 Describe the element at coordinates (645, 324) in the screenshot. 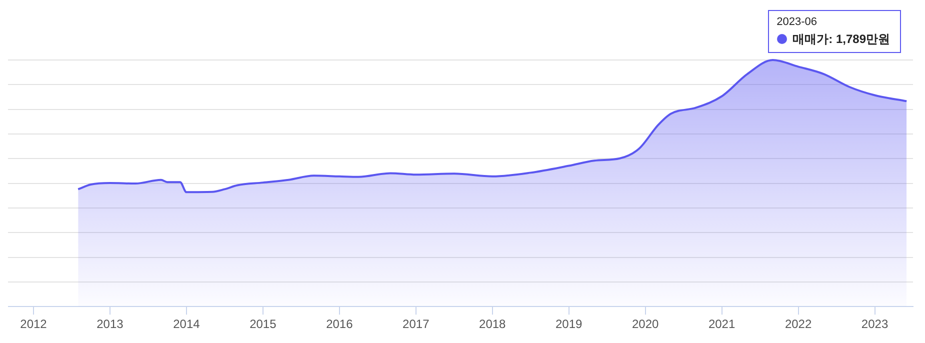

I see `x-tick-label: 2020` at that location.